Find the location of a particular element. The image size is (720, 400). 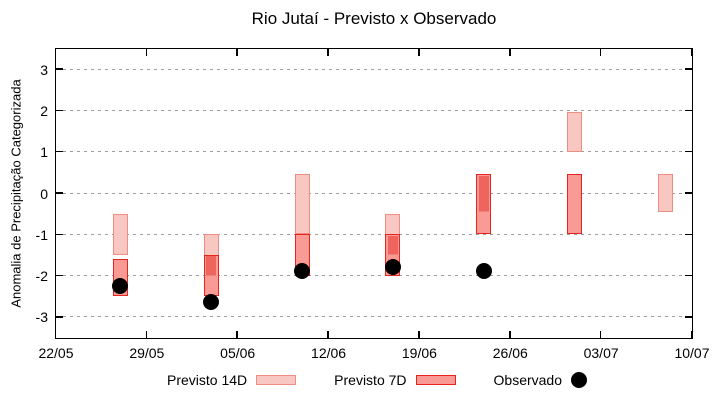

legend-swatch-box-14d is located at coordinates (276, 380).